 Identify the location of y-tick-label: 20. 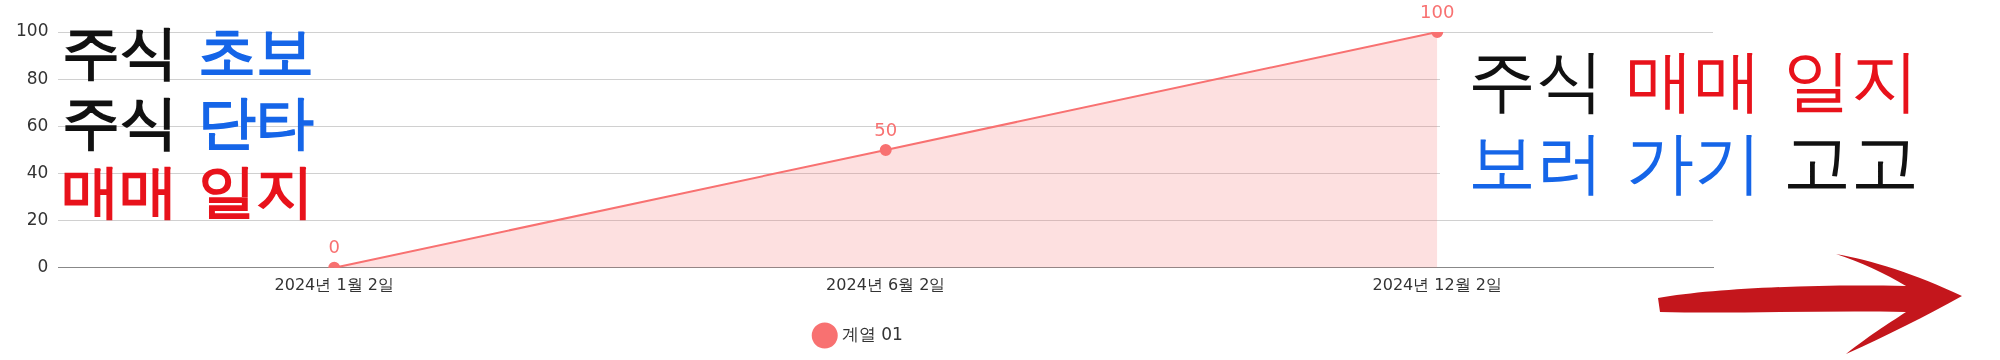
(37, 219).